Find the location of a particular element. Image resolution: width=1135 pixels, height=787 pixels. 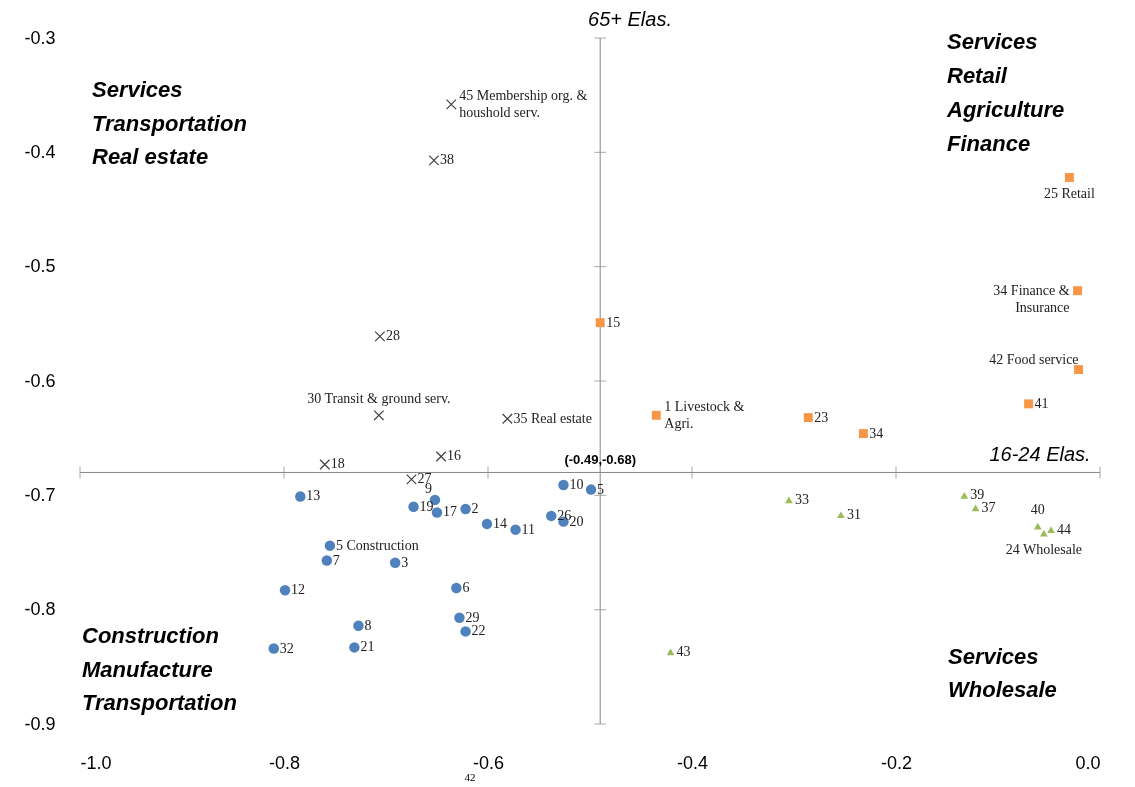

annotation: Manufacture is located at coordinates (147, 669).